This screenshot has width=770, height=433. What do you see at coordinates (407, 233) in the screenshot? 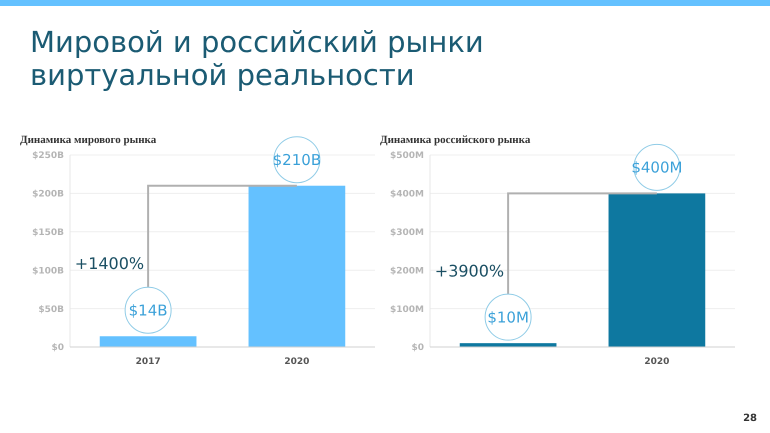
I see `y-tick-label: $300M` at bounding box center [407, 233].